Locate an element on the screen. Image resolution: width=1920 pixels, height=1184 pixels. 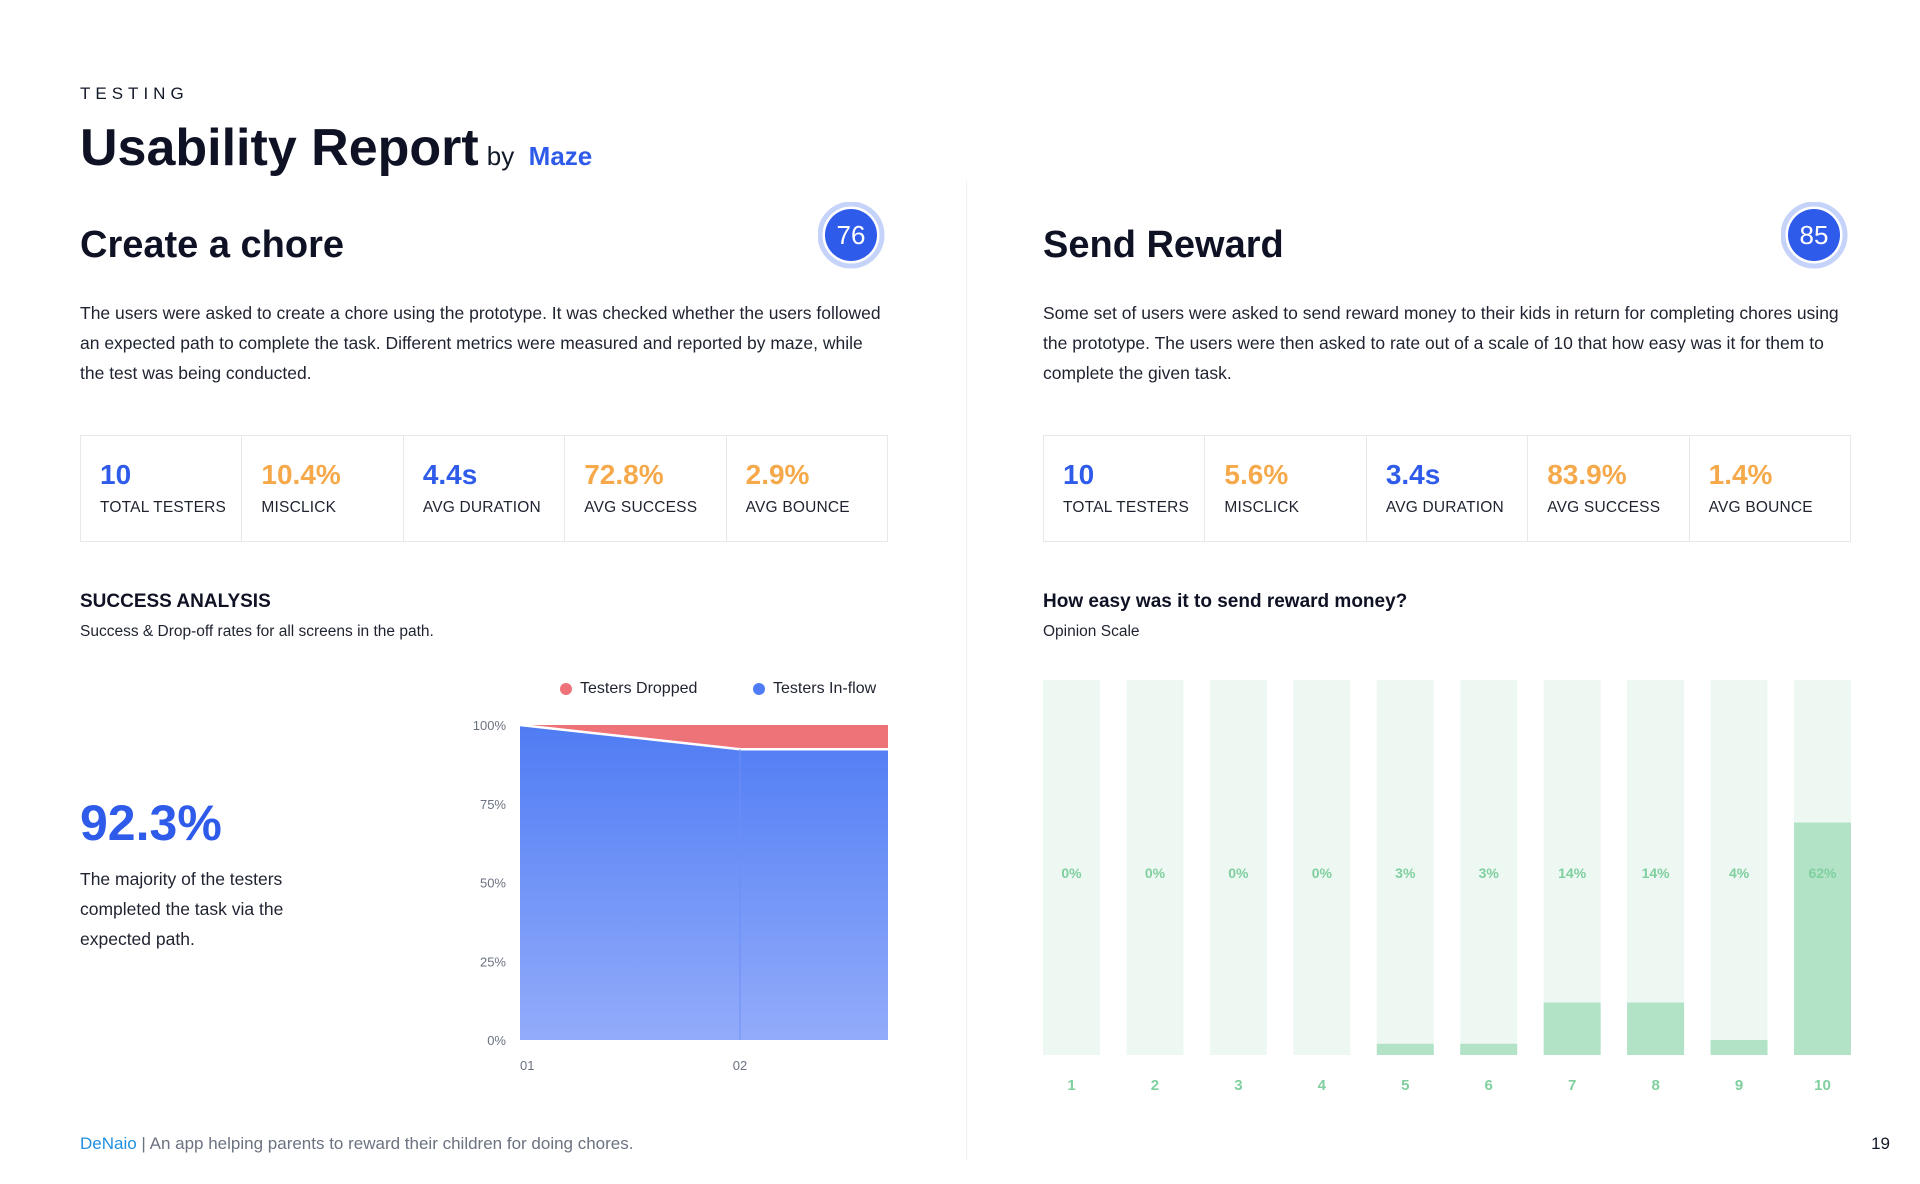
stat-avg-bounce: 2.9% AVG BOUNCE is located at coordinates (807, 488).